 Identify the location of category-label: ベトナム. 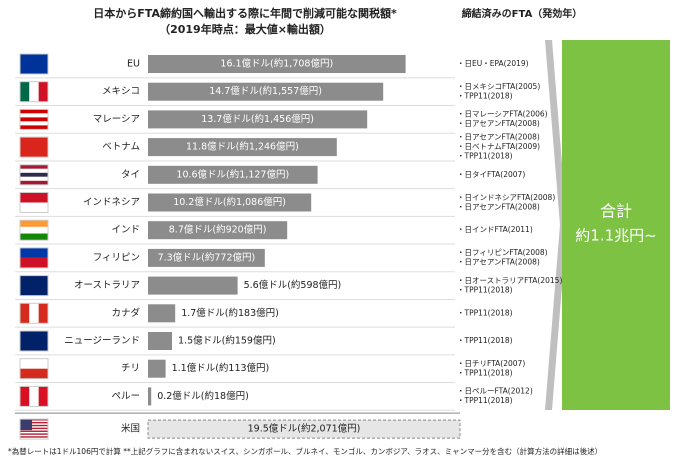
(121, 147).